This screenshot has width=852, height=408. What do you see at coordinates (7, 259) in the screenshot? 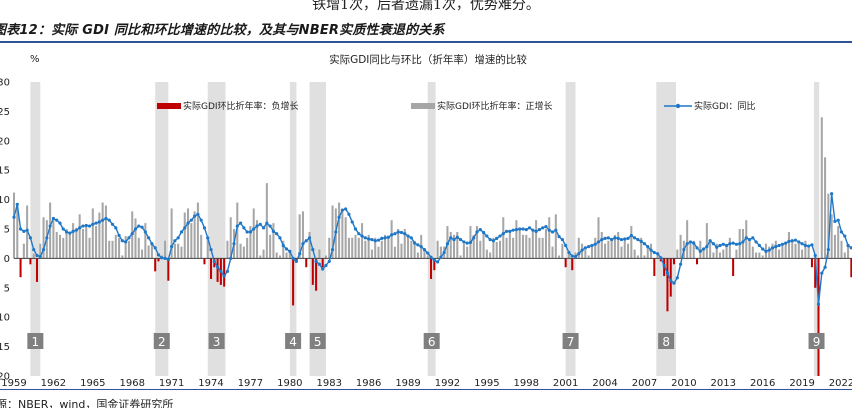
I see `y-tick-label: 0` at bounding box center [7, 259].